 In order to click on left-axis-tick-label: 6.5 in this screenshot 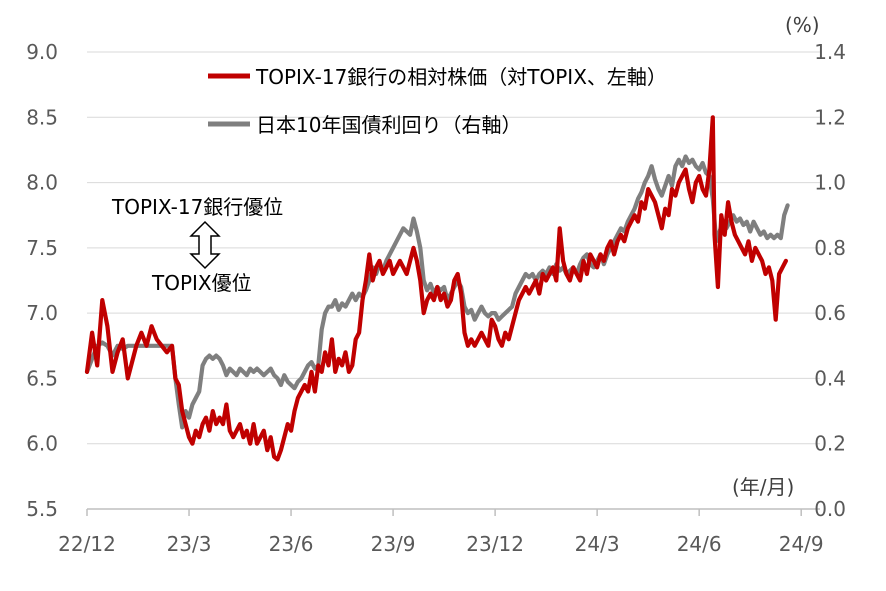, I will do `click(42, 378)`.